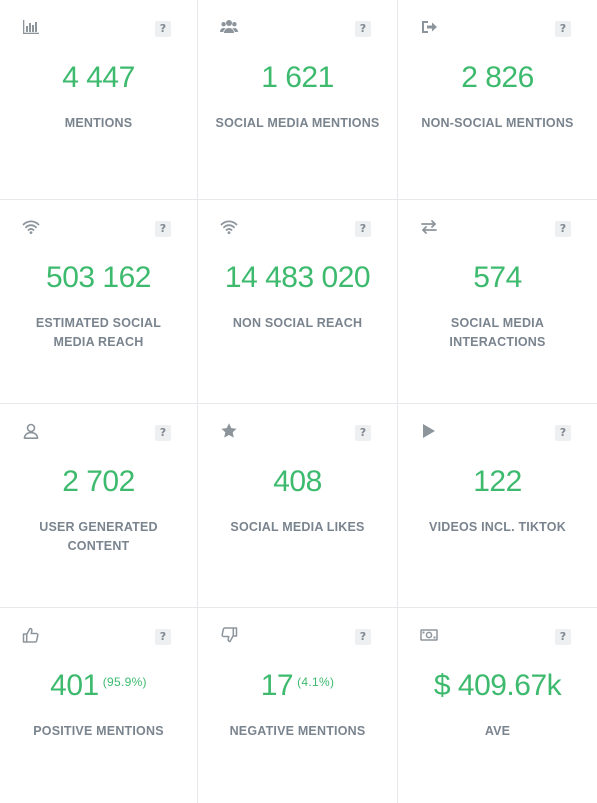  I want to click on metric-value: 574, so click(497, 277).